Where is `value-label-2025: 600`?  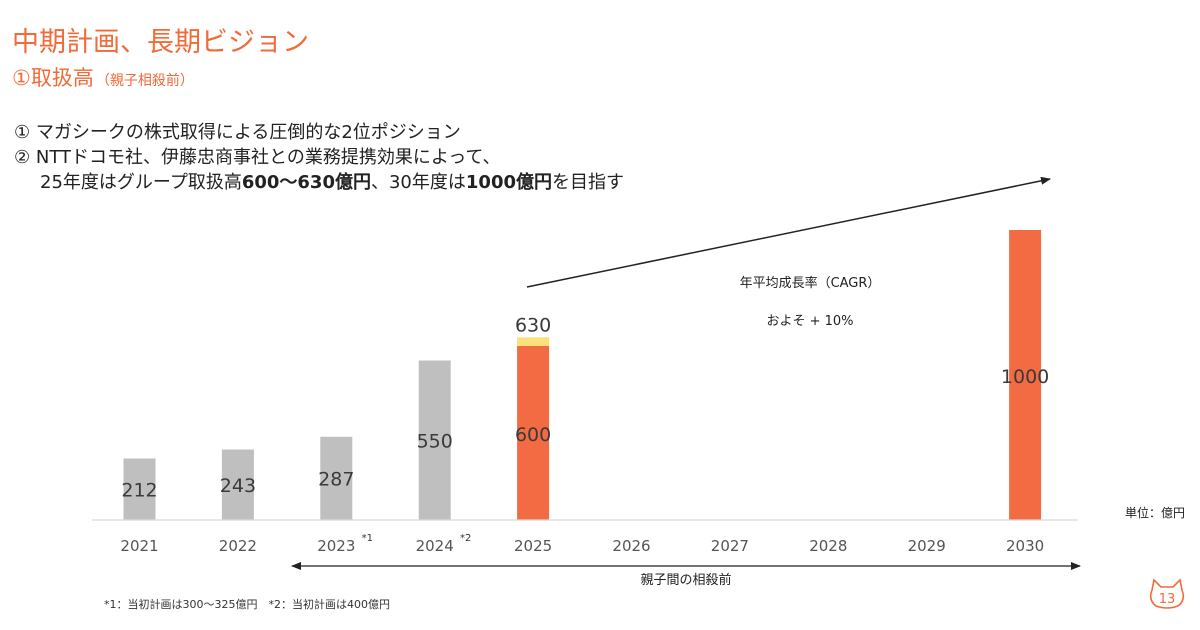 value-label-2025: 600 is located at coordinates (533, 435).